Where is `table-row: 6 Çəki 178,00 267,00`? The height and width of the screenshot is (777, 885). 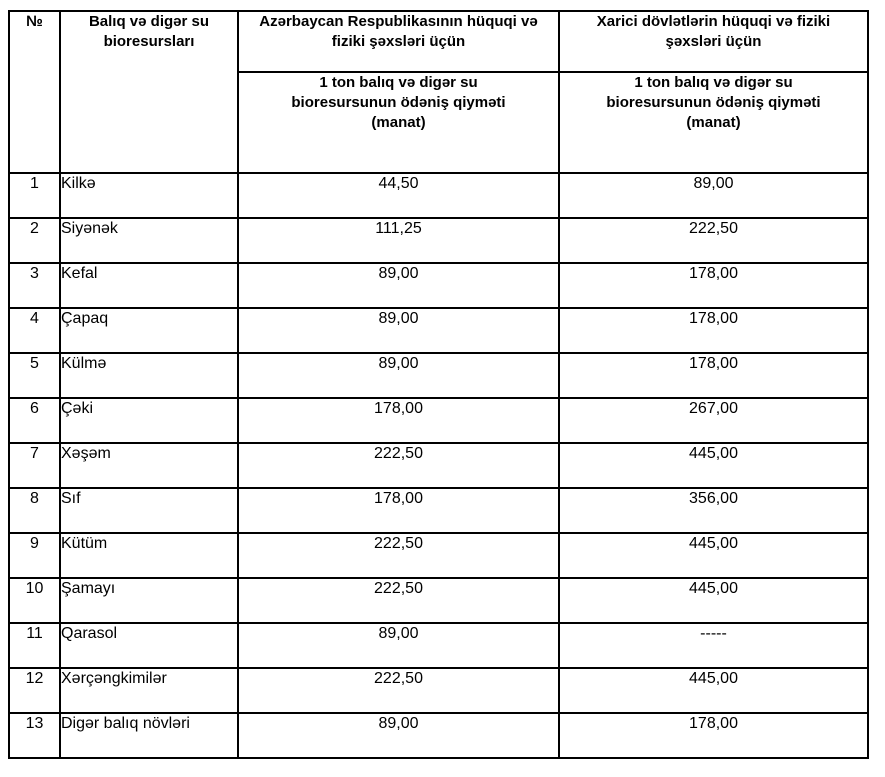 table-row: 6 Çəki 178,00 267,00 is located at coordinates (438, 420).